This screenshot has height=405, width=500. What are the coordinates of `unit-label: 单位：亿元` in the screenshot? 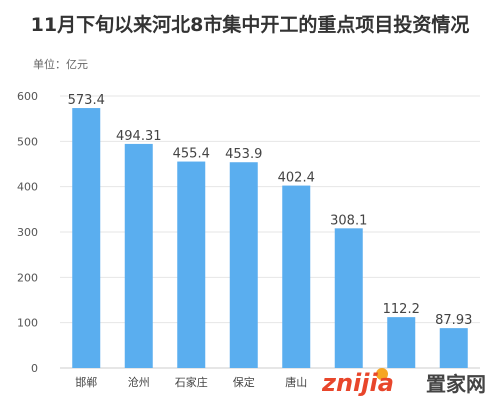 It's located at (60, 64).